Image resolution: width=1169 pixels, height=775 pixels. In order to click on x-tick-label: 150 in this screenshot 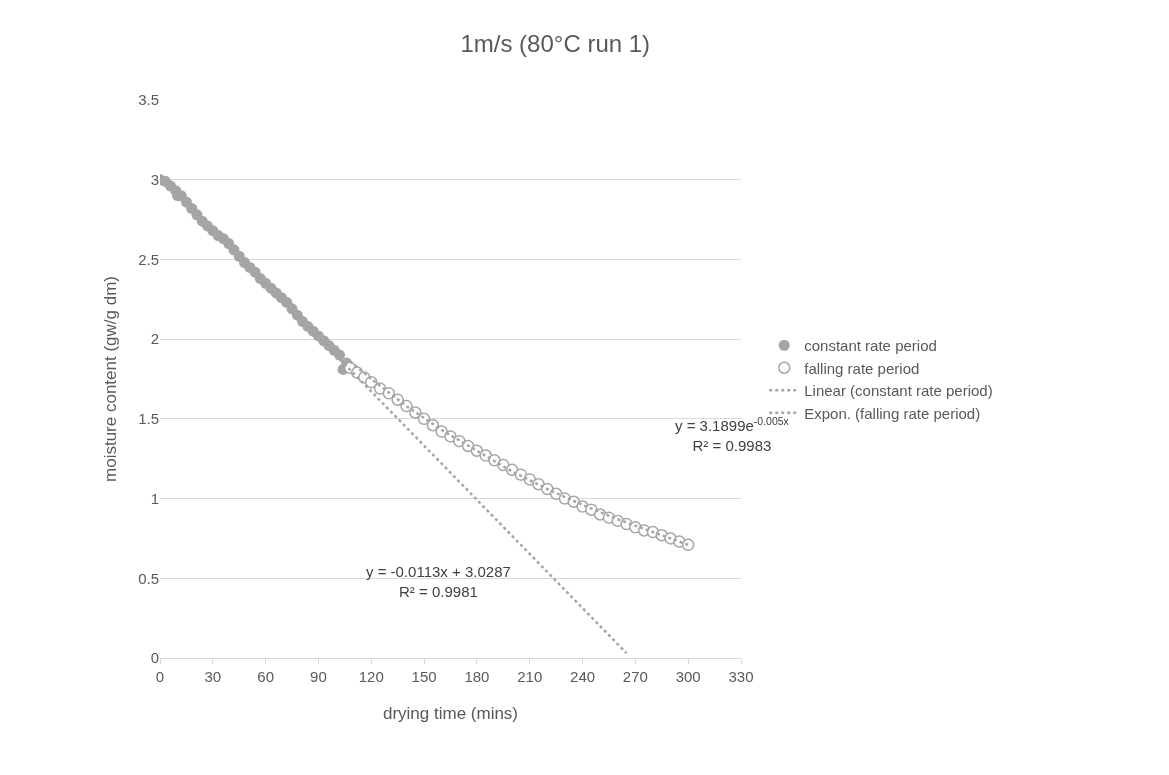, I will do `click(424, 676)`.